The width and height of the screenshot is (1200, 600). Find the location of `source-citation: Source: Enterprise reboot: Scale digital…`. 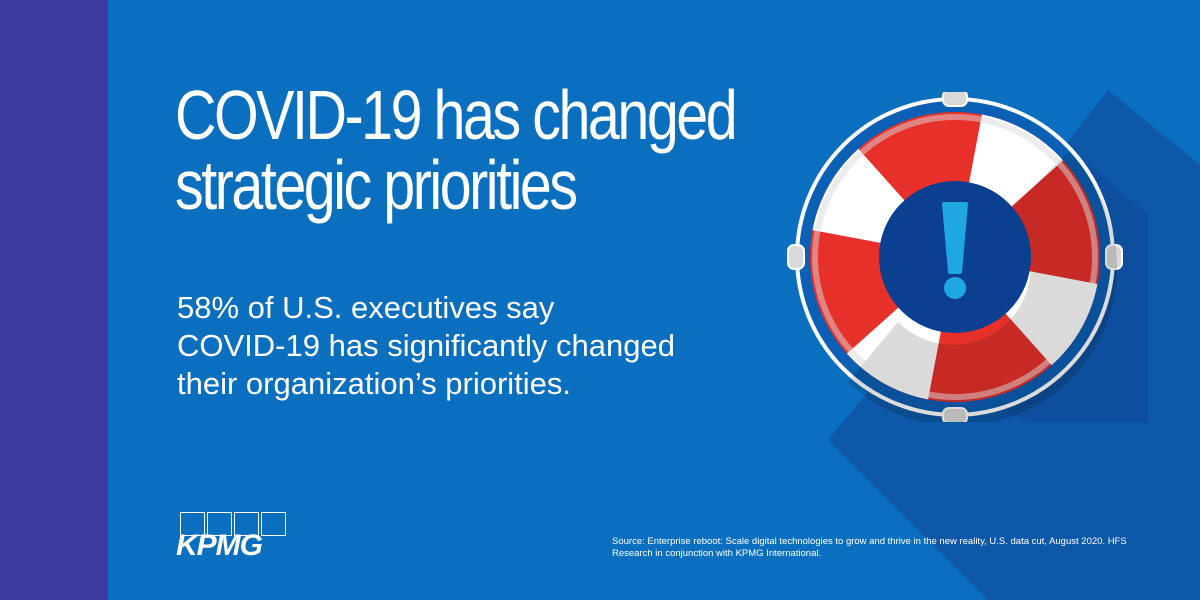

source-citation: Source: Enterprise reboot: Scale digital… is located at coordinates (869, 547).